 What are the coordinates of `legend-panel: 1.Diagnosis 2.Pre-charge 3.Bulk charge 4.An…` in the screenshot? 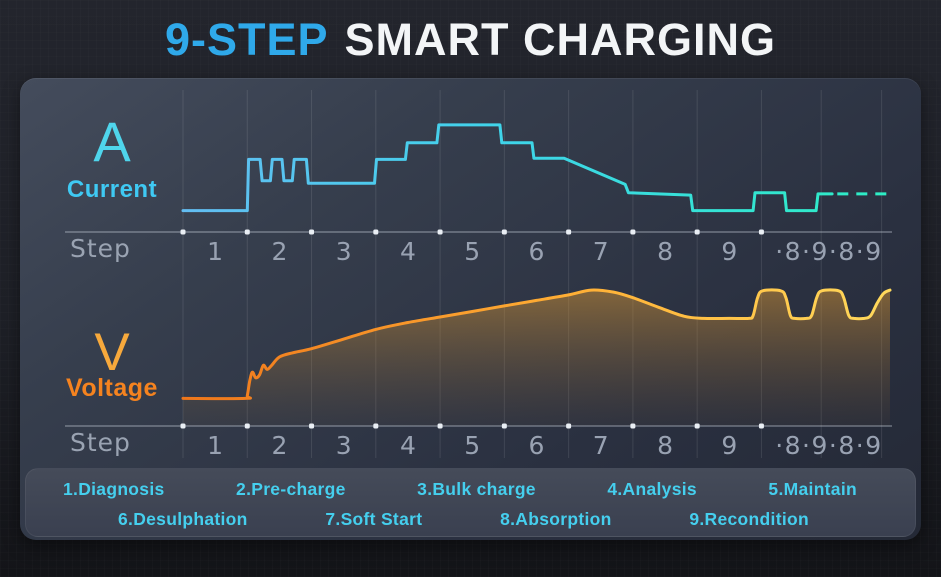 It's located at (470, 502).